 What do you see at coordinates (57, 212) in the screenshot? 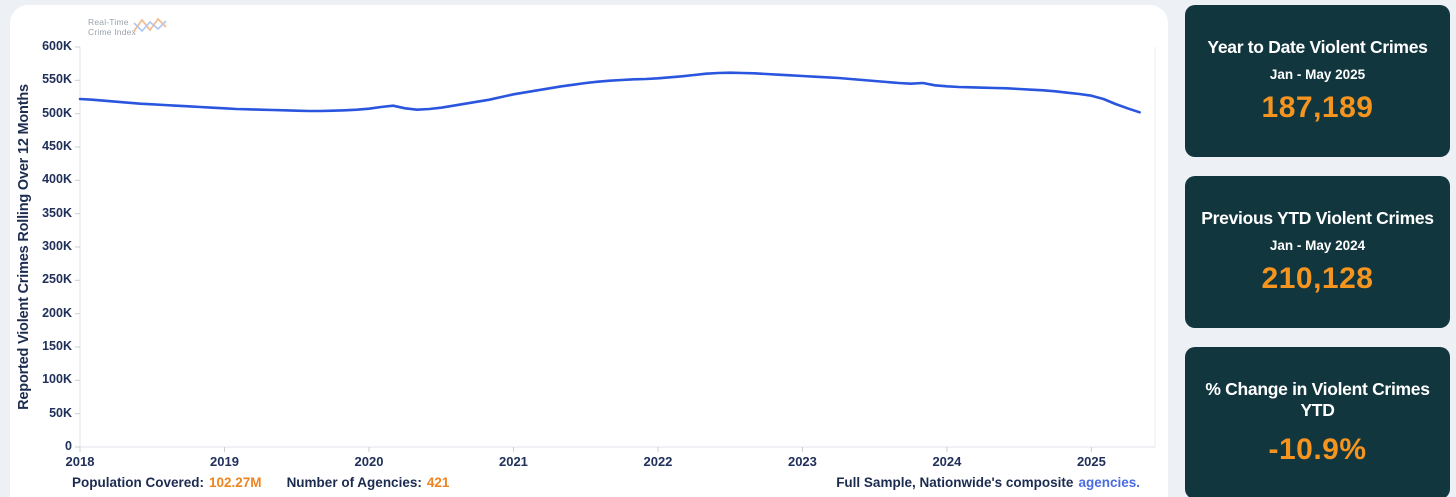
I see `y-tick-label: 350K` at bounding box center [57, 212].